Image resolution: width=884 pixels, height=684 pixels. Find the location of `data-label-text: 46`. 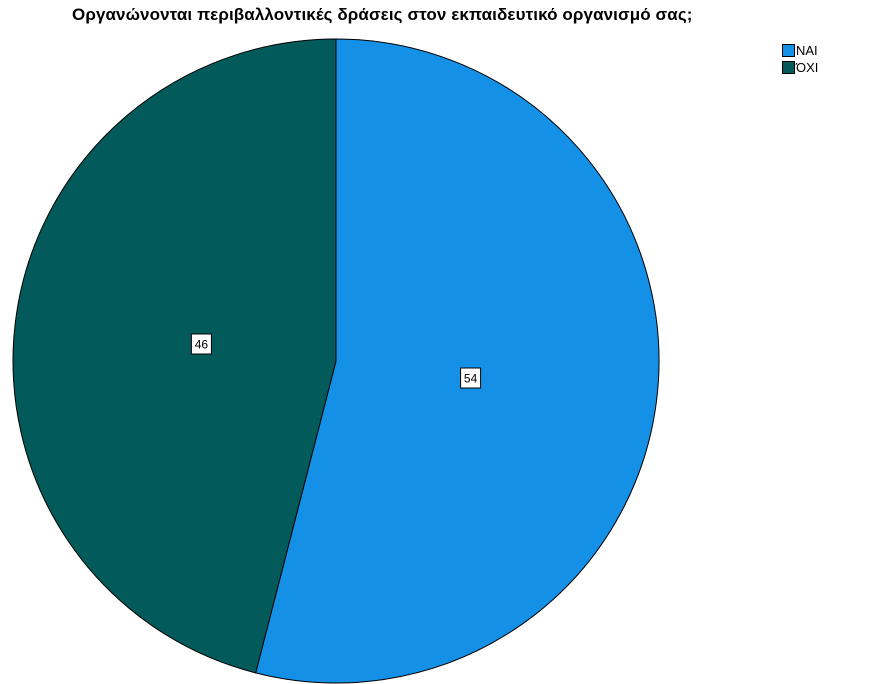

data-label-text: 46 is located at coordinates (202, 345).